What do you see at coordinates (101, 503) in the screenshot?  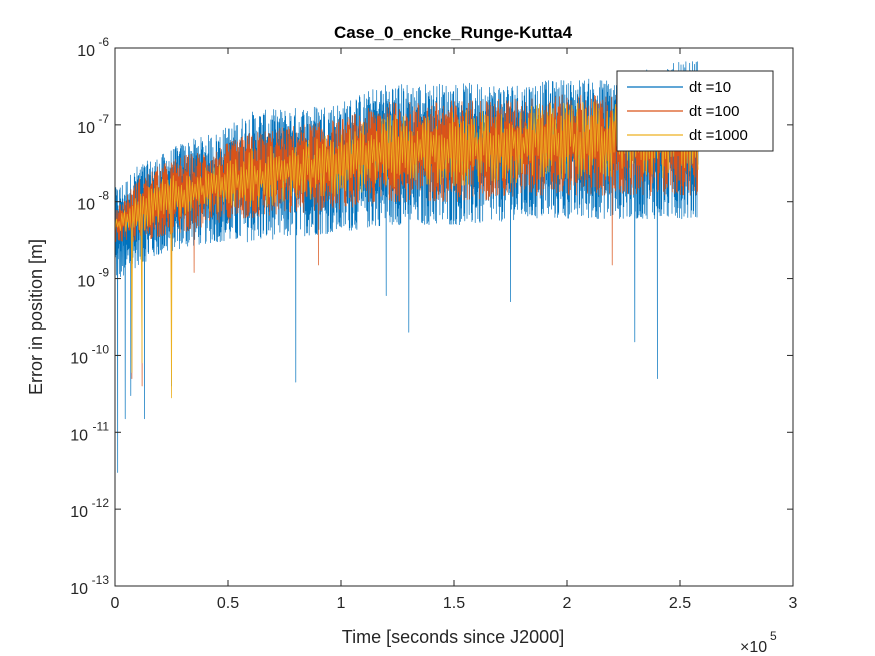 I see `y-tick-label-exponent: -12` at bounding box center [101, 503].